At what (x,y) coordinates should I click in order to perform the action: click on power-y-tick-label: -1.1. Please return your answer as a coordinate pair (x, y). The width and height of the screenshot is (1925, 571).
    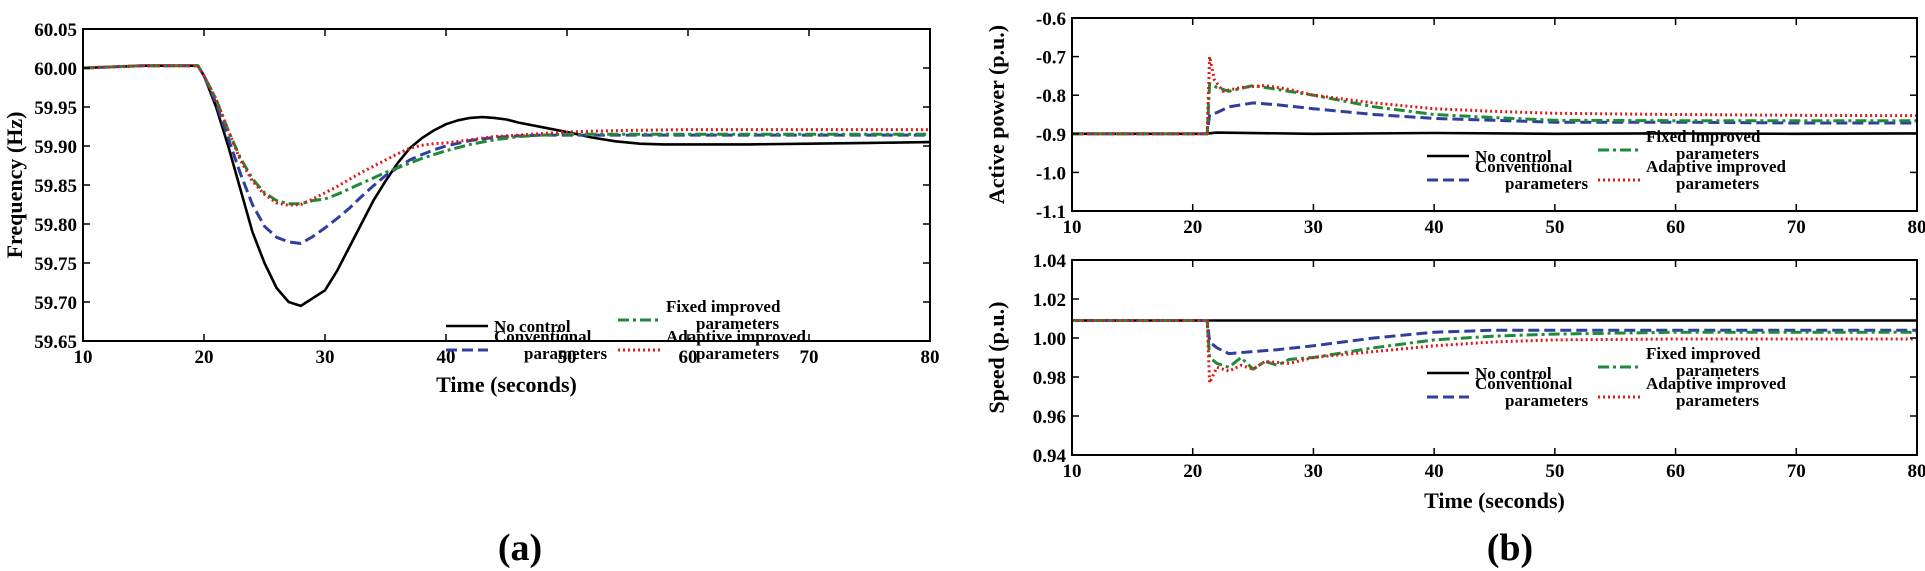
    Looking at the image, I should click on (1051, 212).